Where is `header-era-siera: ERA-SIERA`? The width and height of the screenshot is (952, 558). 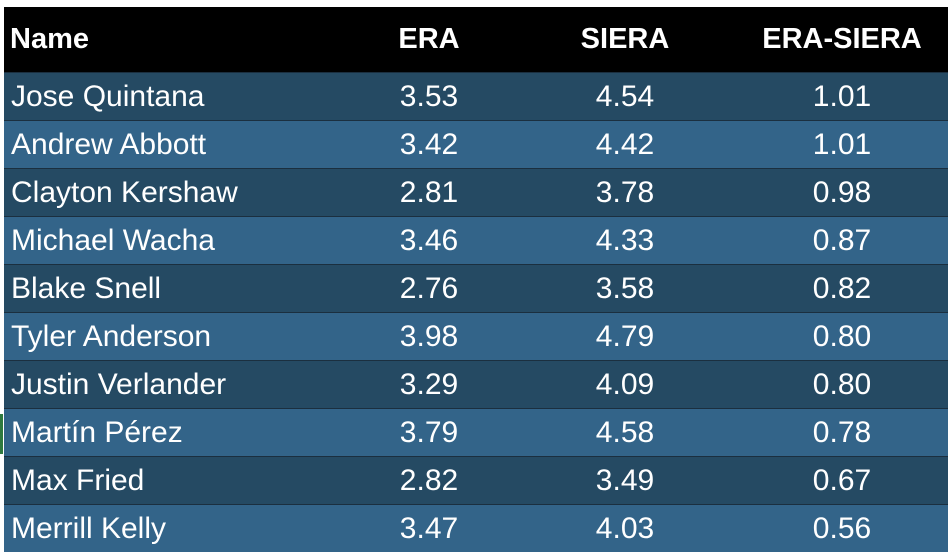 header-era-siera: ERA-SIERA is located at coordinates (842, 39).